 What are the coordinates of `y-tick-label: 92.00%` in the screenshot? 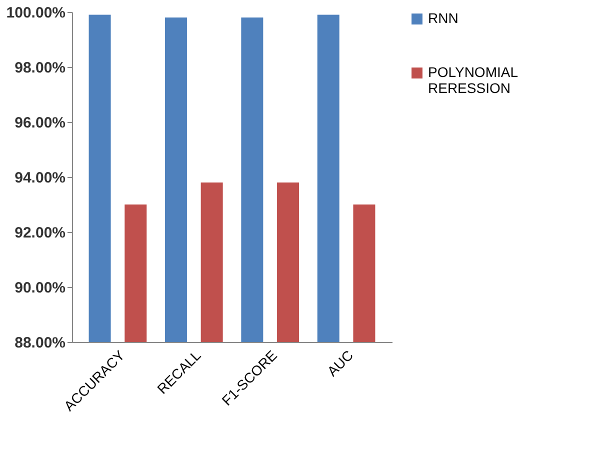 It's located at (40, 233).